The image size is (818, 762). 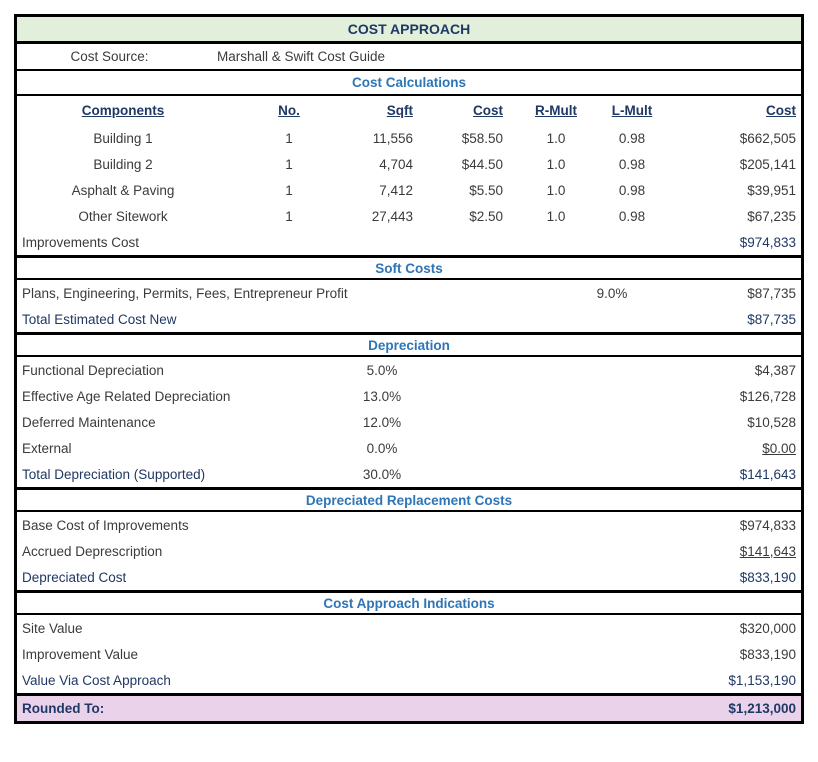 I want to click on cost-source-label: Cost Source:, so click(x=109, y=56).